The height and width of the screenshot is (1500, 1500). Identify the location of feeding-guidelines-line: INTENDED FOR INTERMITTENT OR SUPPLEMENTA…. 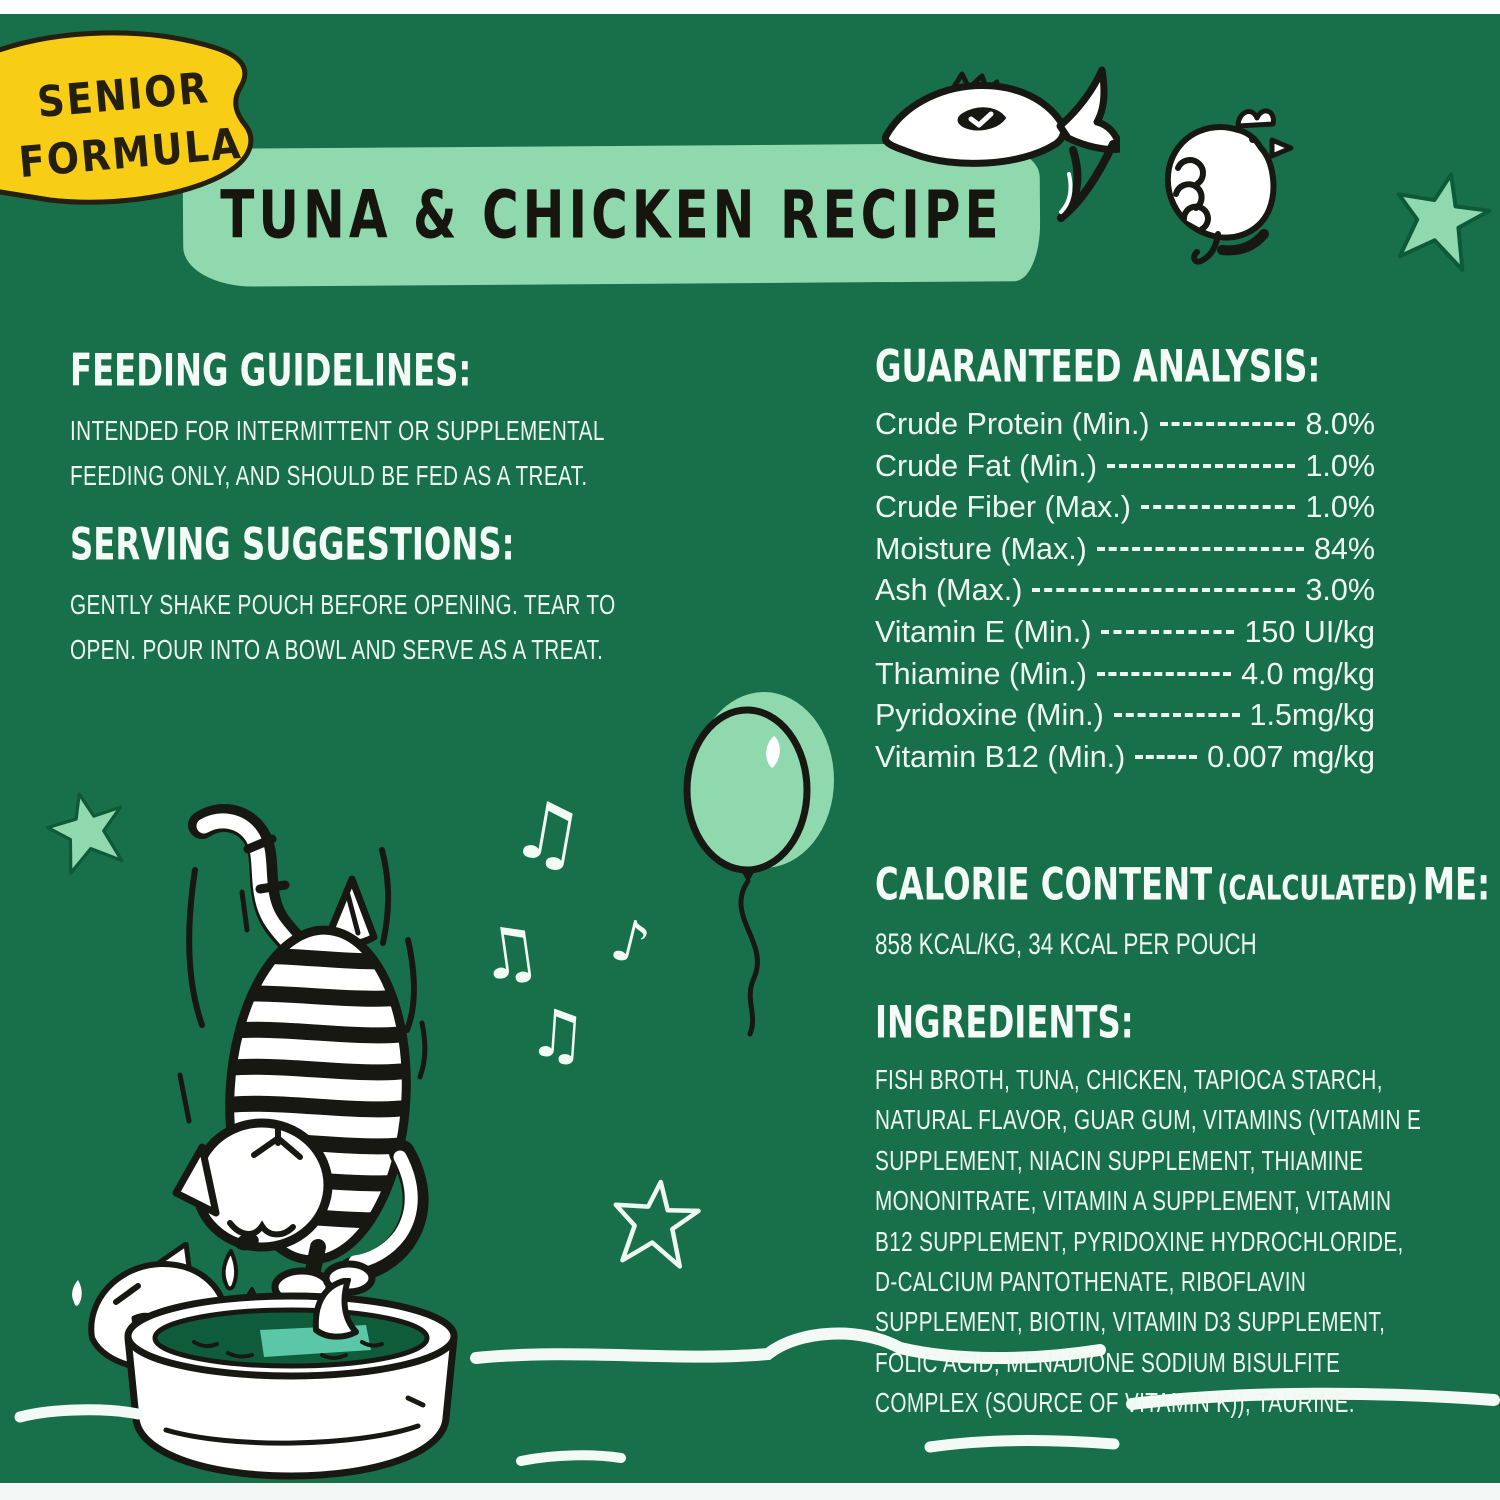
(337, 430).